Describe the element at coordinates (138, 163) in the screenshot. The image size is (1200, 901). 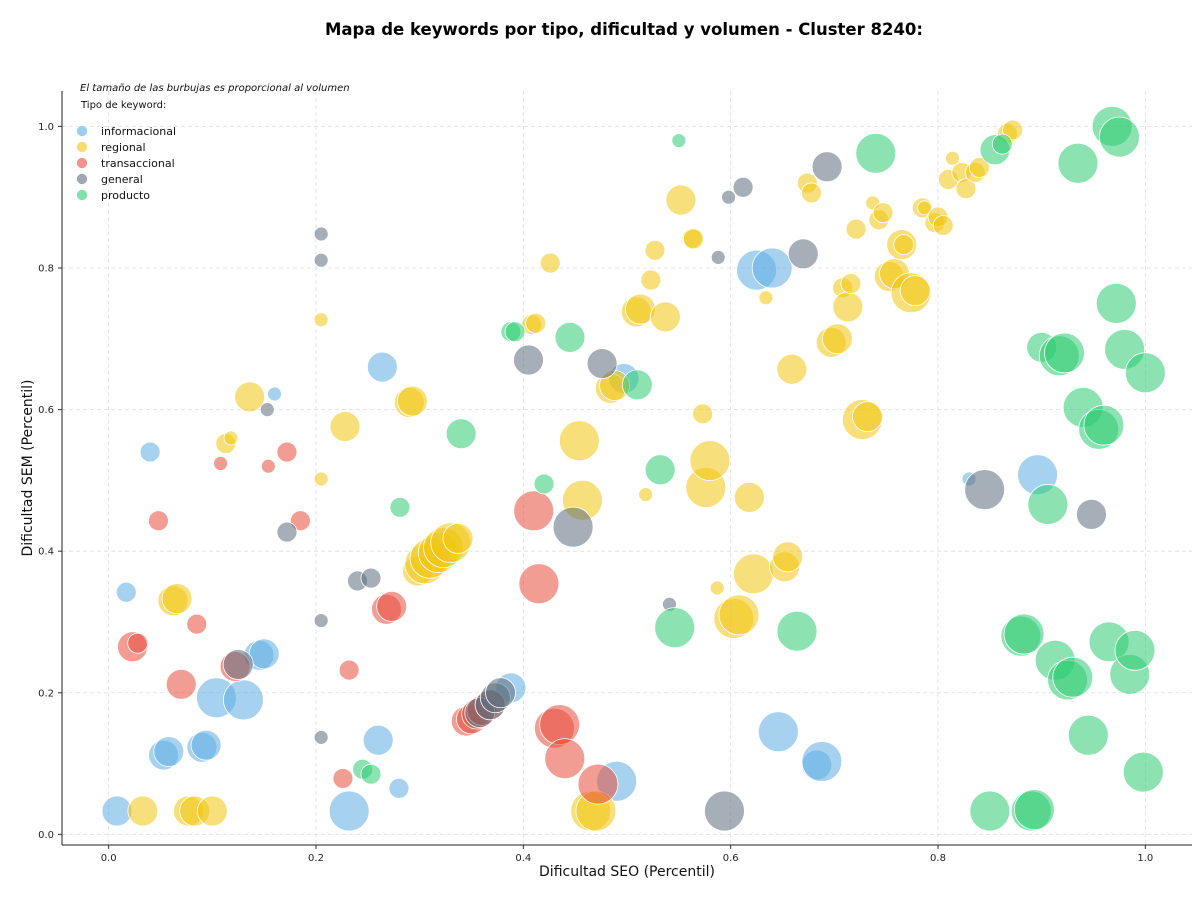
I see `legend-label-transaccional: transaccional` at that location.